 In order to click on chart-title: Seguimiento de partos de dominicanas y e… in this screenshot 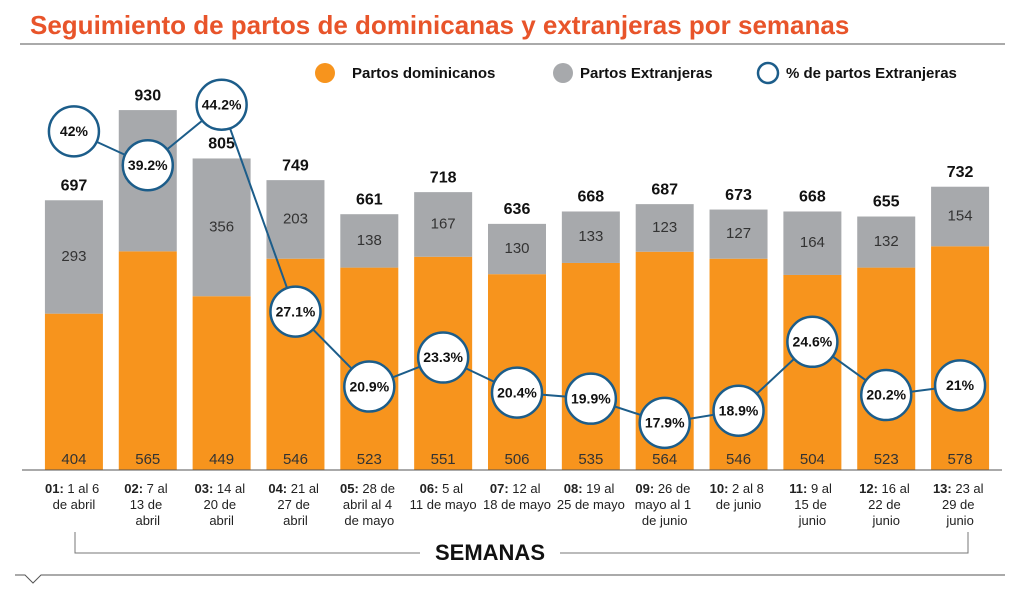, I will do `click(439, 25)`.